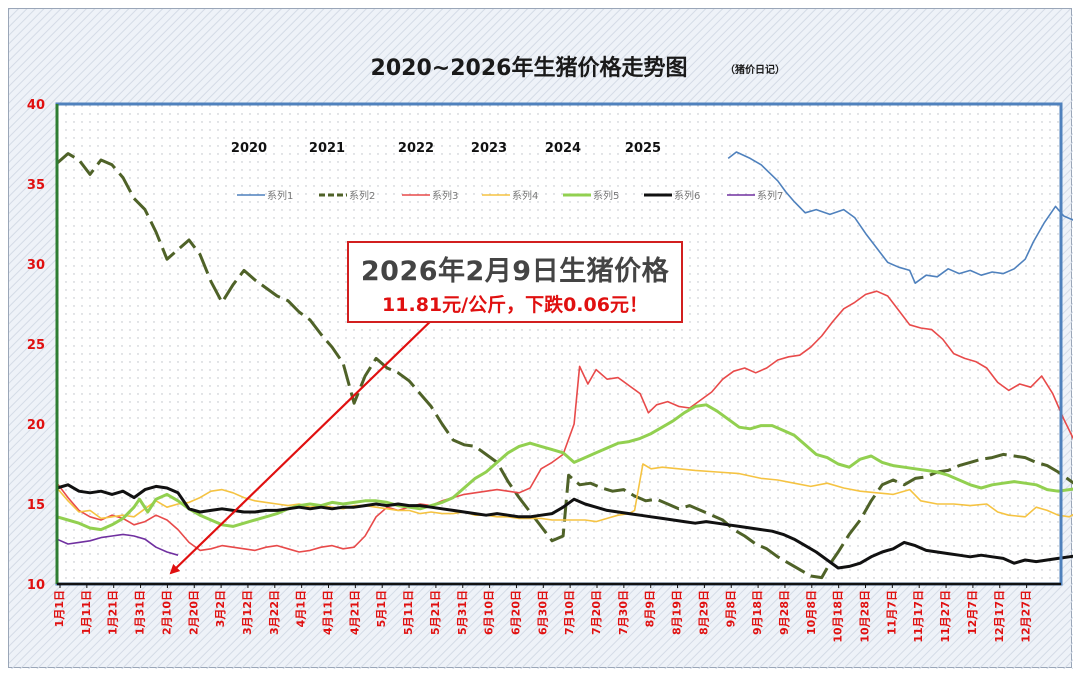  Describe the element at coordinates (445, 195) in the screenshot. I see `legend-label: 系列3` at that location.